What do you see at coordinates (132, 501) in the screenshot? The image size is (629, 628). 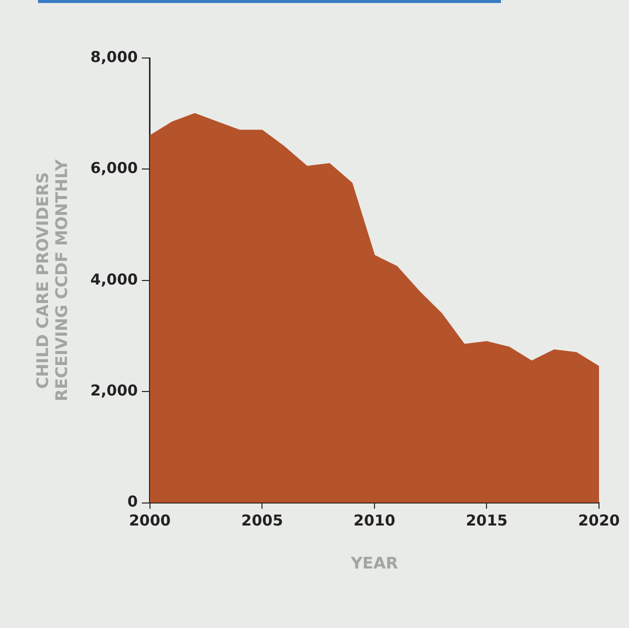 I see `y-tick-label: 0` at bounding box center [132, 501].